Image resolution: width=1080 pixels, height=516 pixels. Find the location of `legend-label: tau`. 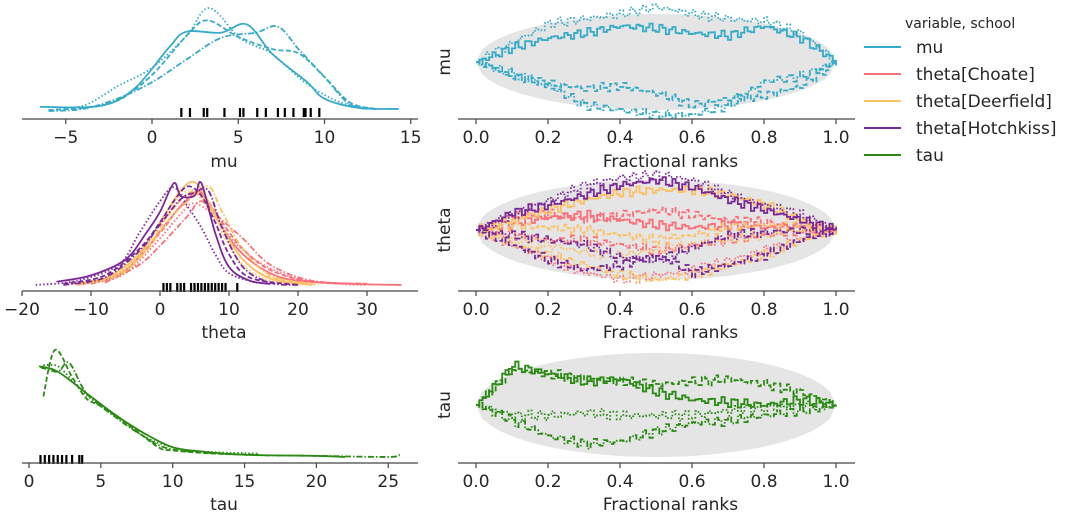

legend-label: tau is located at coordinates (930, 156).